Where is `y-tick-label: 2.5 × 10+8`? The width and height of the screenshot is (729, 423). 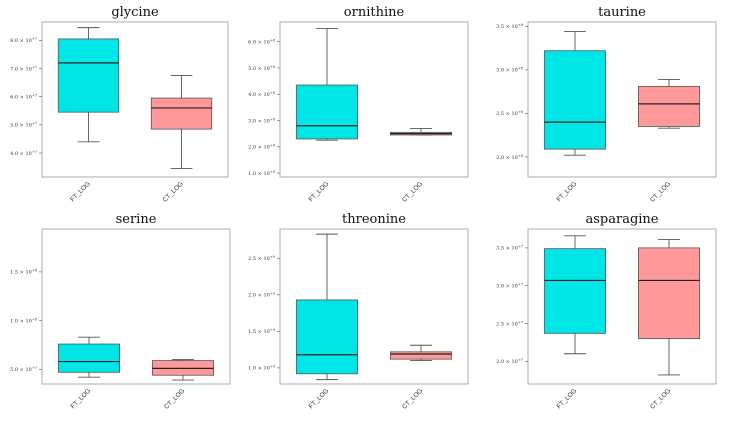 y-tick-label: 2.5 × 10+8 is located at coordinates (509, 113).